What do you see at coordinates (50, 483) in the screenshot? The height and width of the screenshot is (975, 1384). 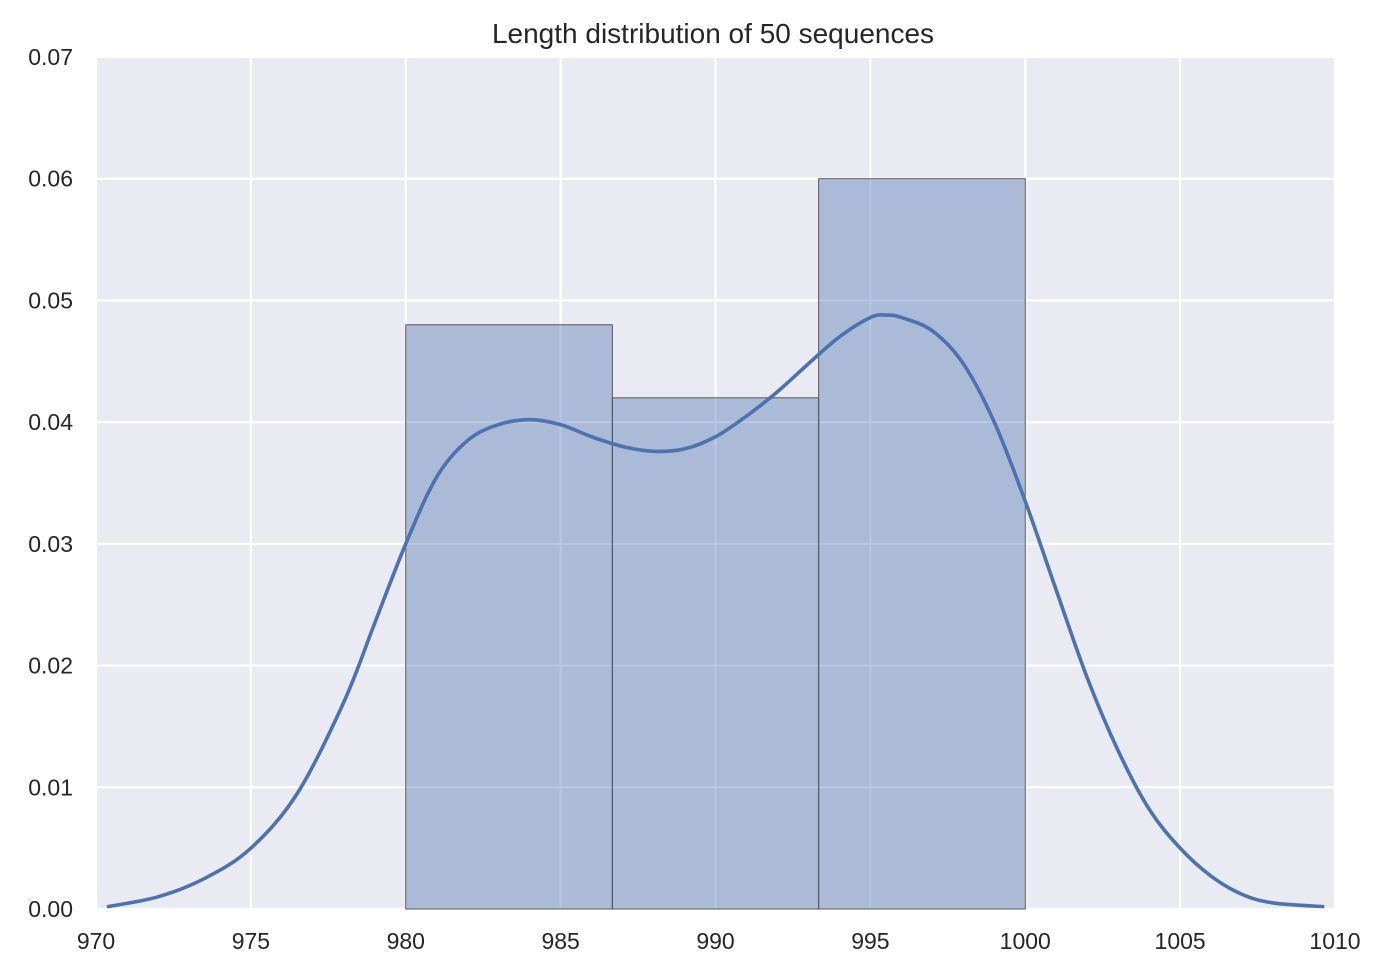 I see `y-tick-labels: 0.00 0.01 0.02 0.03 0.04 0.05 0.06 0.07` at bounding box center [50, 483].